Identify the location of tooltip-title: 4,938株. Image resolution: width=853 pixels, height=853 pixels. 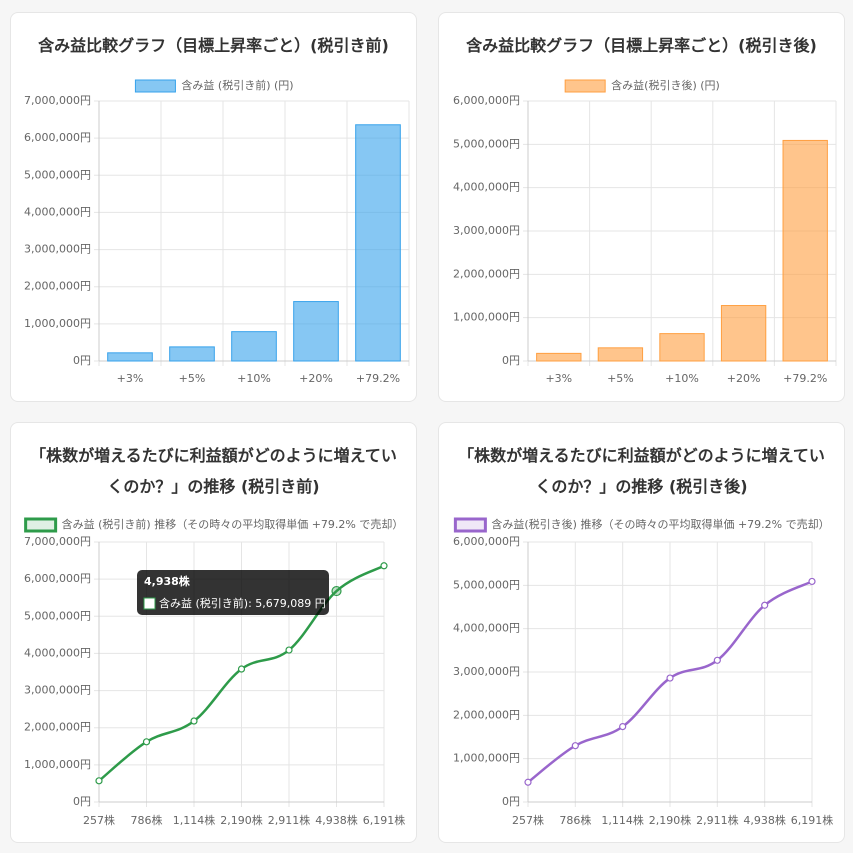
(167, 581).